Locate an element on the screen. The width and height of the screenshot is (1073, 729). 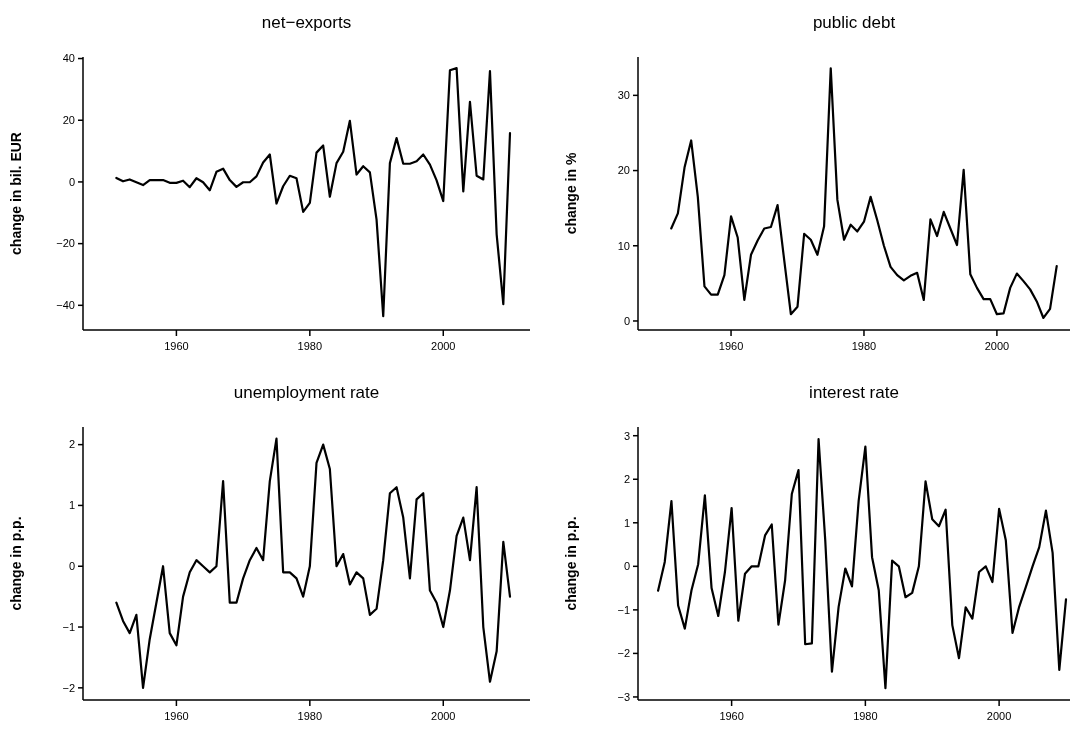
chart-title: unemployment rate is located at coordinates (306, 392).